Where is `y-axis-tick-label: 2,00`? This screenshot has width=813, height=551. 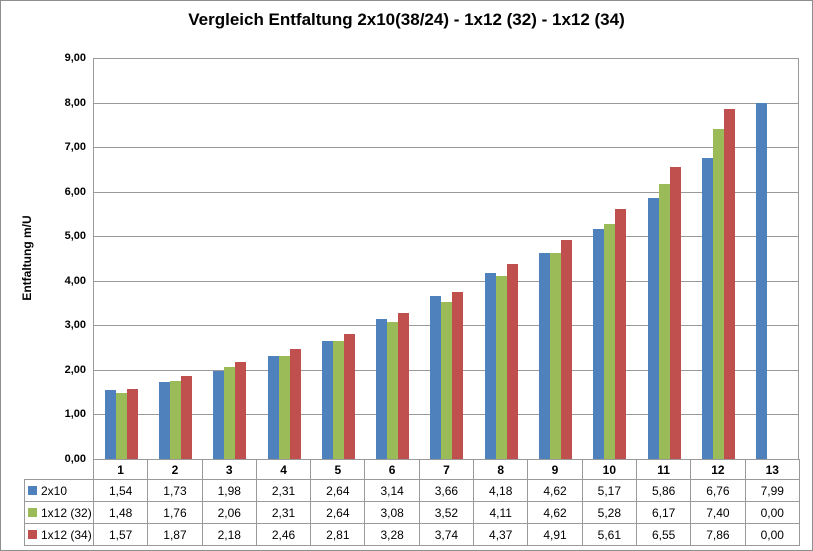
y-axis-tick-label: 2,00 is located at coordinates (75, 369).